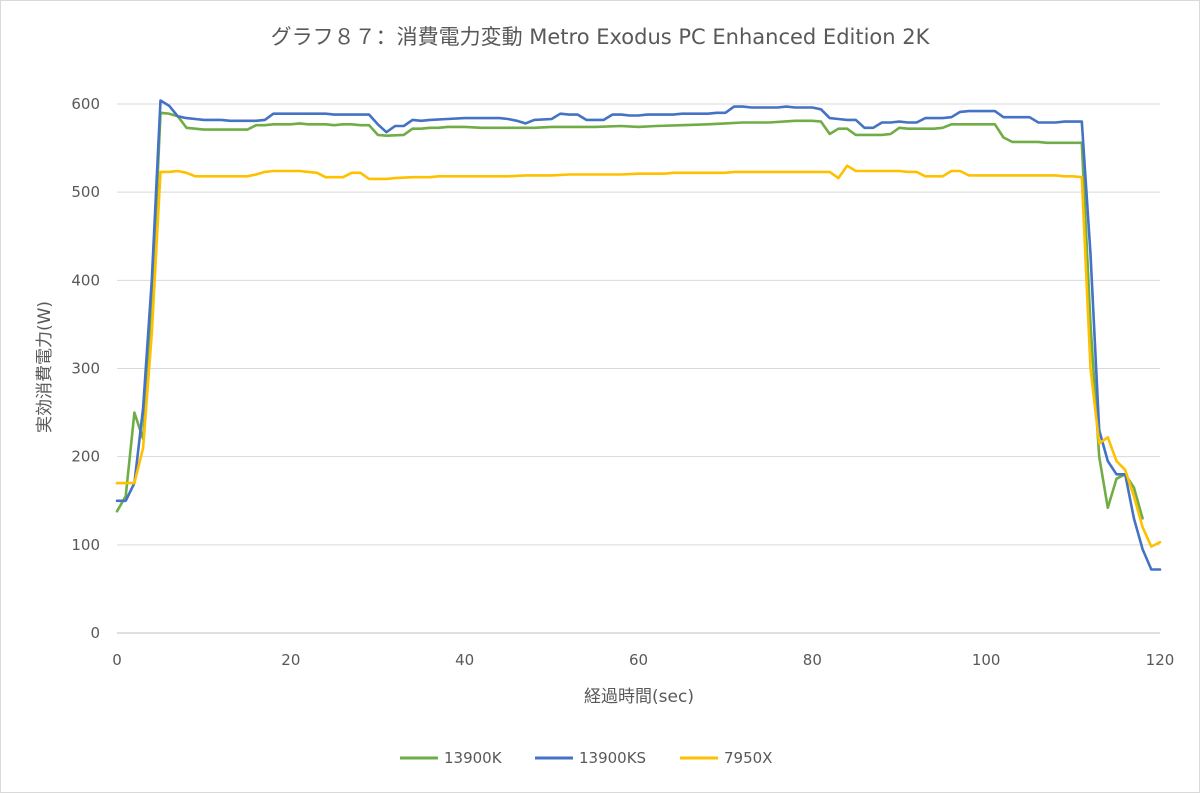  Describe the element at coordinates (45, 367) in the screenshot. I see `y-axis-title: 実効消費電力(W)` at that location.